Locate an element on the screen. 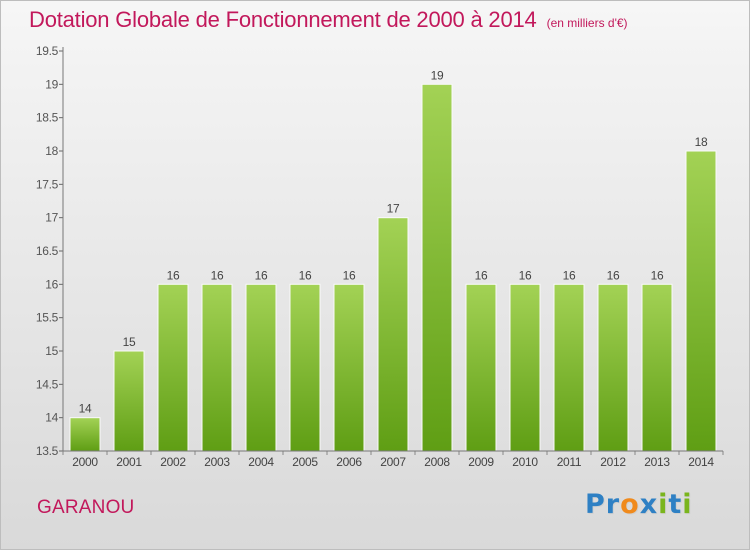  logo-letter: r is located at coordinates (613, 504).